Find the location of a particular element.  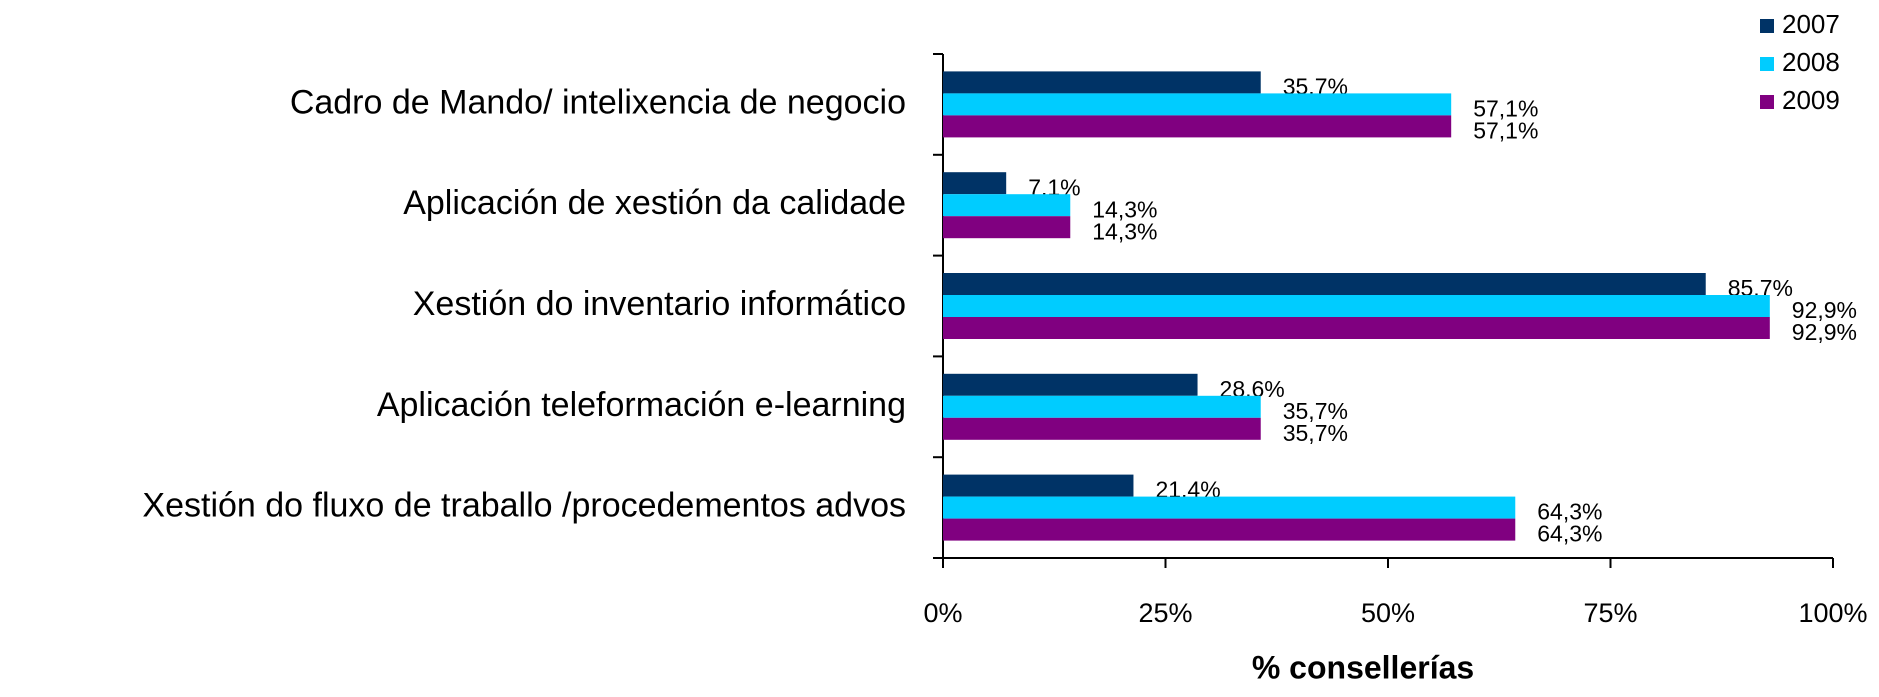

y-tick-label: Aplicación de xestión da calidade is located at coordinates (654, 203).